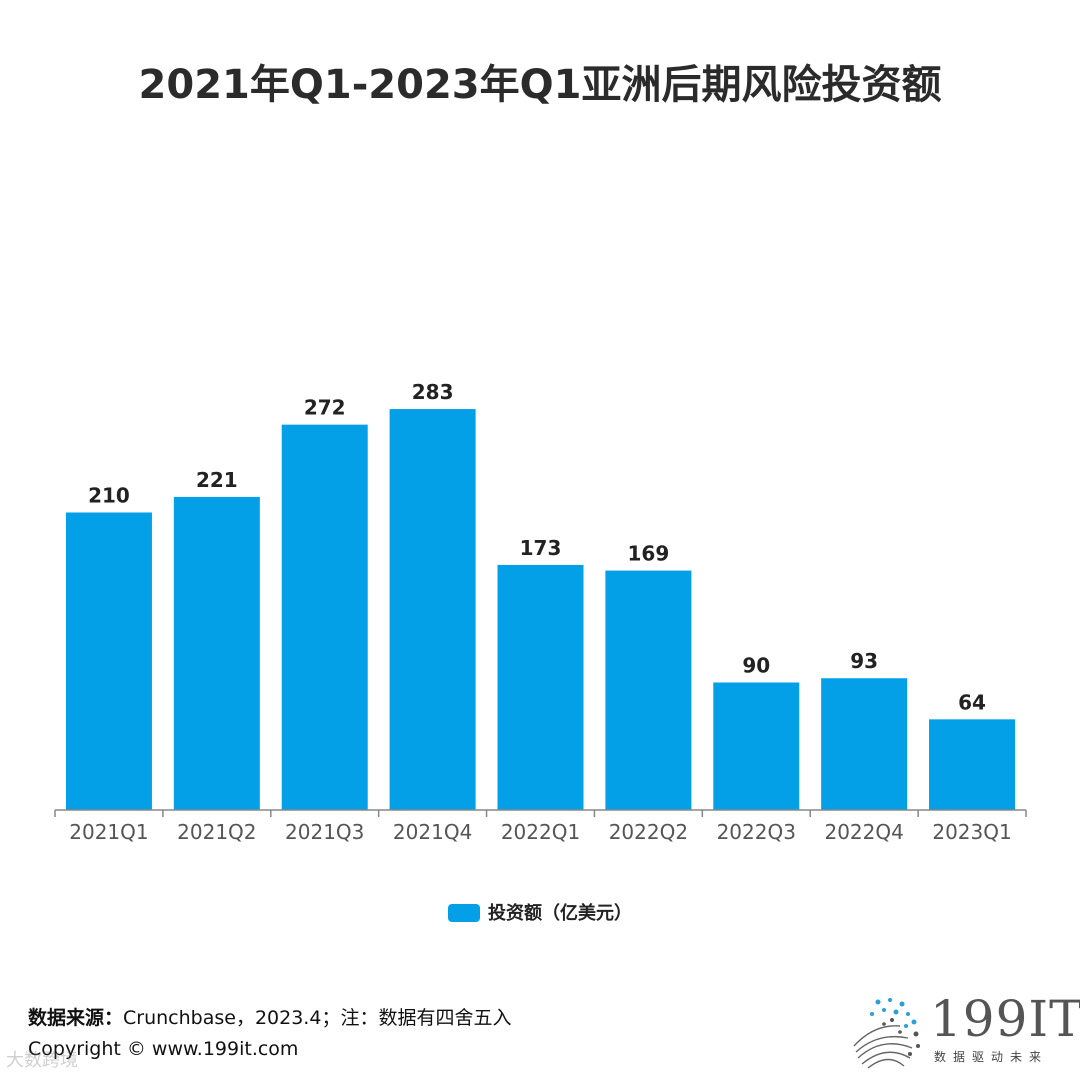 The image size is (1080, 1080). I want to click on legend: 投资额（亿美元）, so click(540, 912).